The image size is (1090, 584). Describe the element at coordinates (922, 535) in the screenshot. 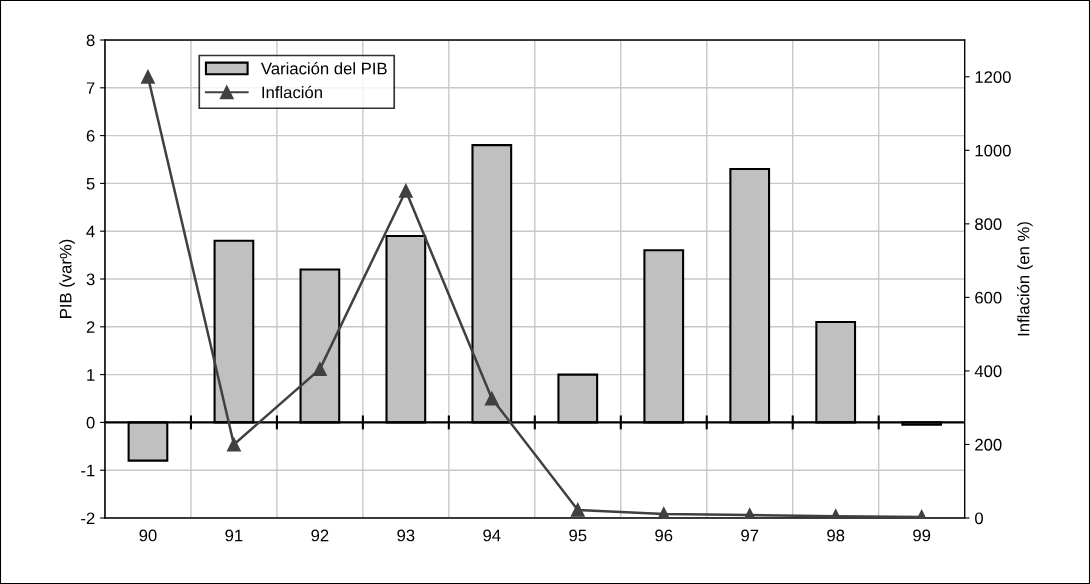

I see `x-tick-label: 99` at that location.